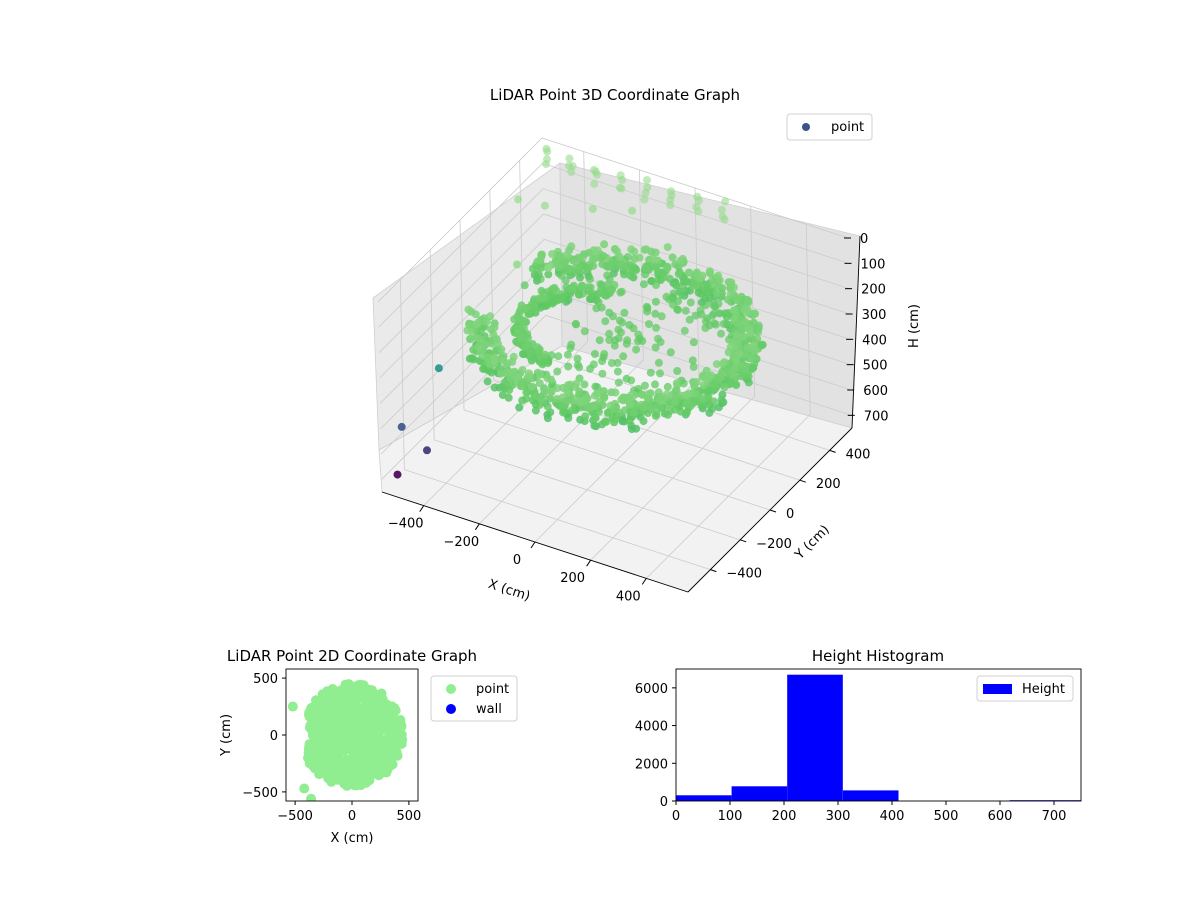  What do you see at coordinates (914, 326) in the screenshot?
I see `z-axis-label-3d: H (cm)` at bounding box center [914, 326].